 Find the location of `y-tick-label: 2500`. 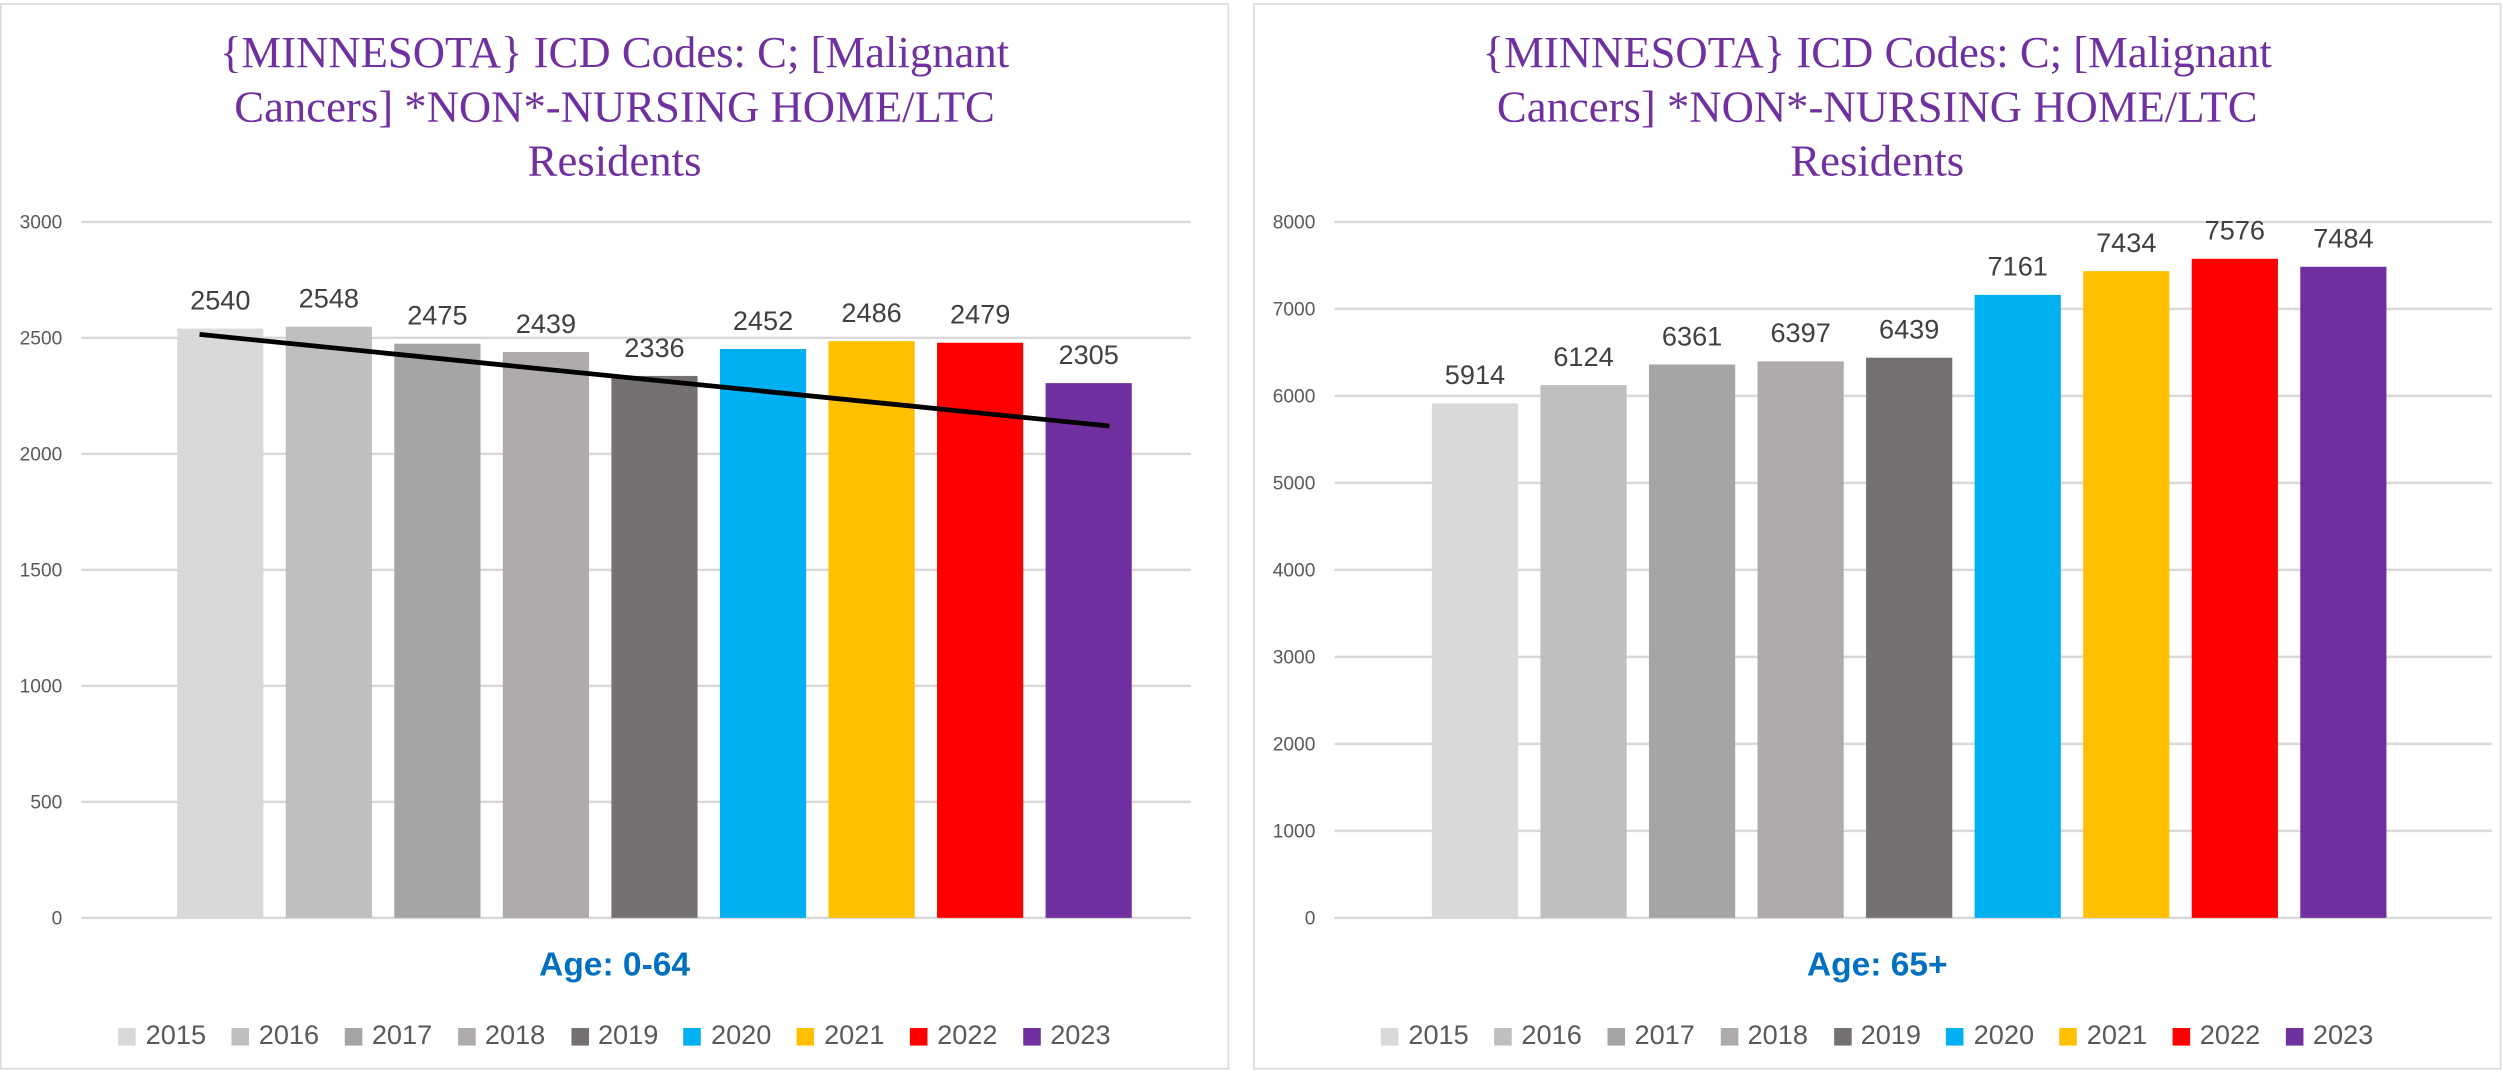

y-tick-label: 2500 is located at coordinates (41, 338).